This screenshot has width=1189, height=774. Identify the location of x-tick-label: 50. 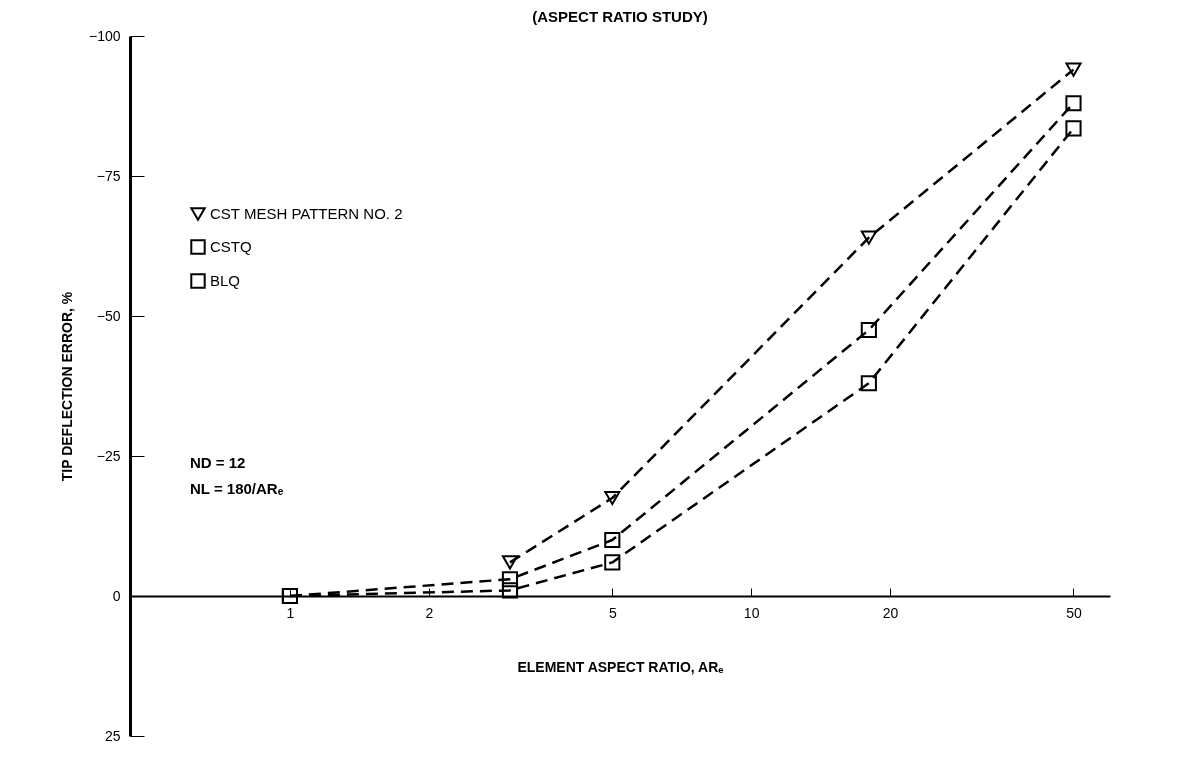
(1074, 612).